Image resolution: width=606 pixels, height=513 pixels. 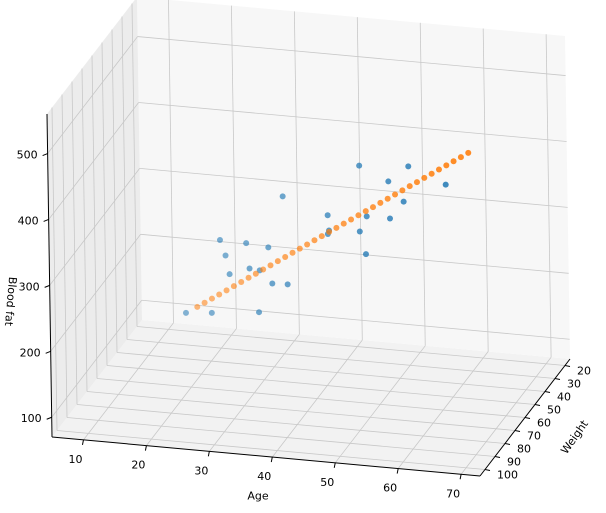 I want to click on z-tick-label: 200, so click(x=30, y=352).